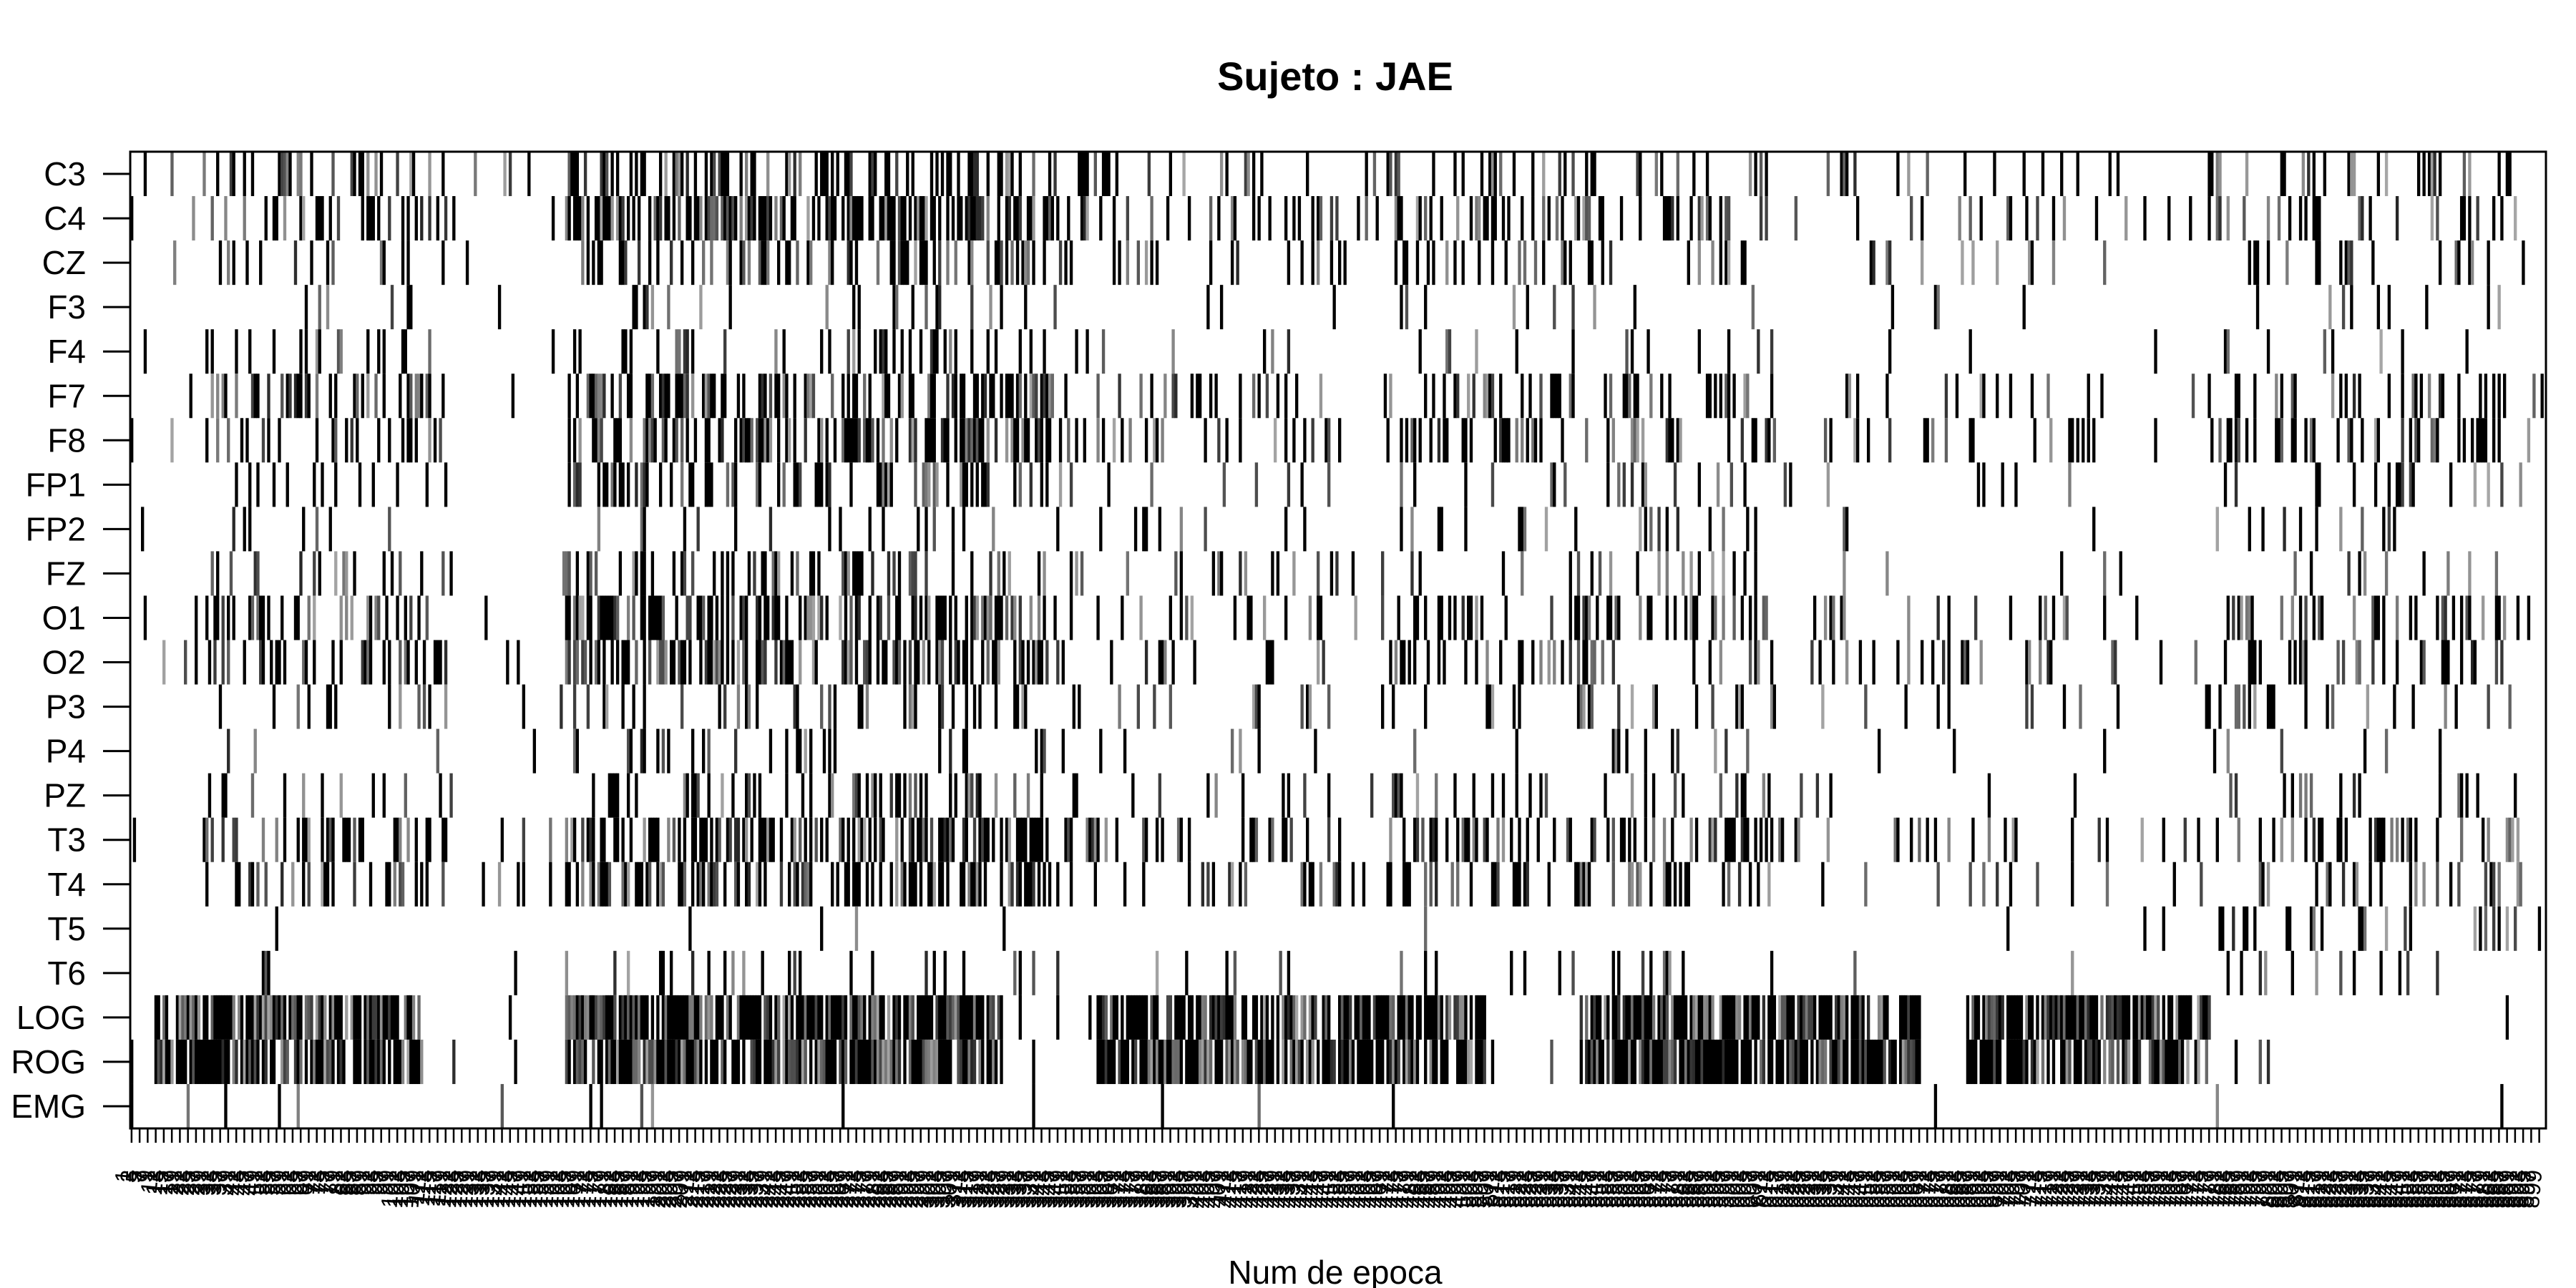  I want to click on x-tick-label: 75, so click(321, 1182).